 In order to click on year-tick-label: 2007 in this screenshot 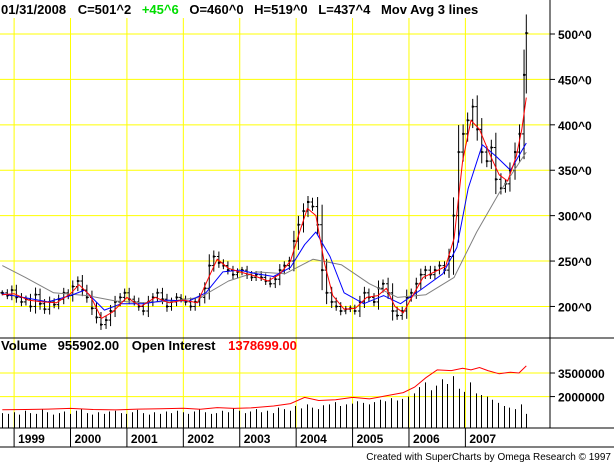, I will do `click(482, 439)`.